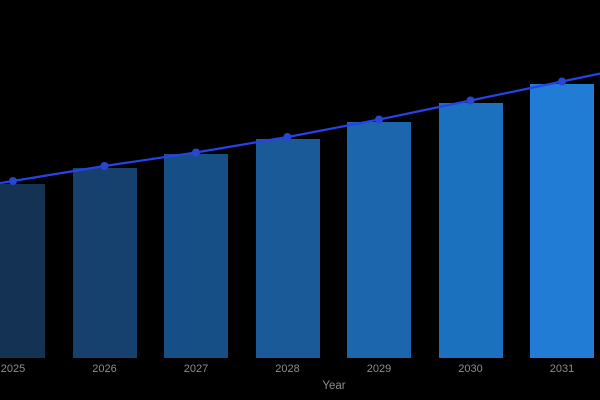  I want to click on bar-2027, so click(196, 256).